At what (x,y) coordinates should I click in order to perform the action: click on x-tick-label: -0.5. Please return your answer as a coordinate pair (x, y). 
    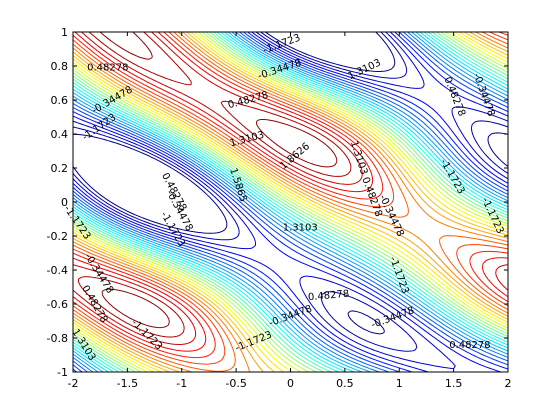
    Looking at the image, I should click on (235, 383).